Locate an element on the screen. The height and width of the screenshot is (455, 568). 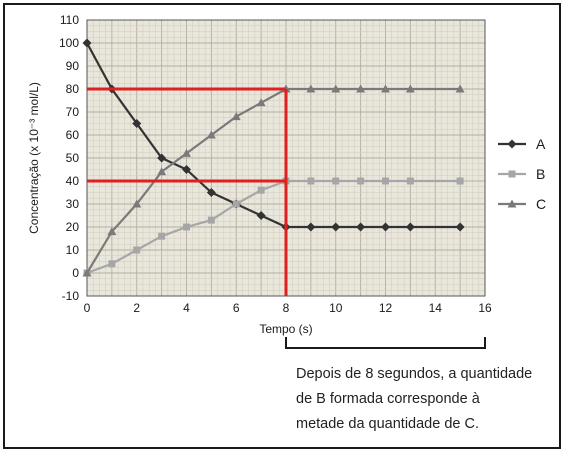
x-tick-label: 12 is located at coordinates (386, 308).